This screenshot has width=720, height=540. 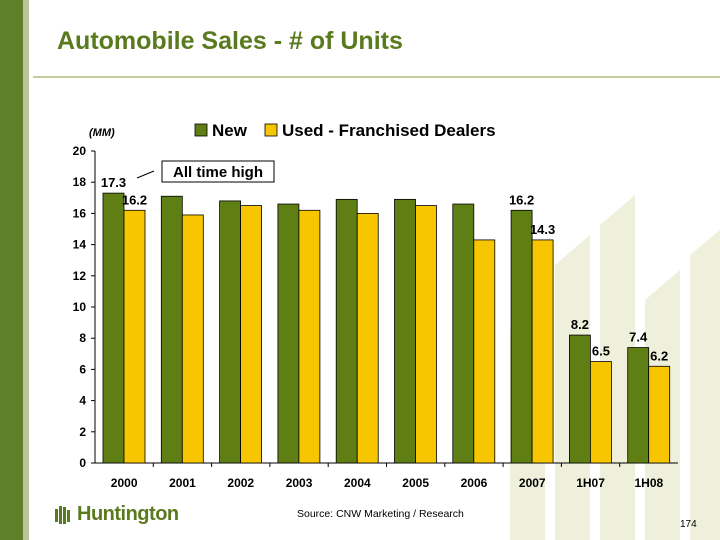 I want to click on x-tick-label: 2005, so click(x=415, y=483).